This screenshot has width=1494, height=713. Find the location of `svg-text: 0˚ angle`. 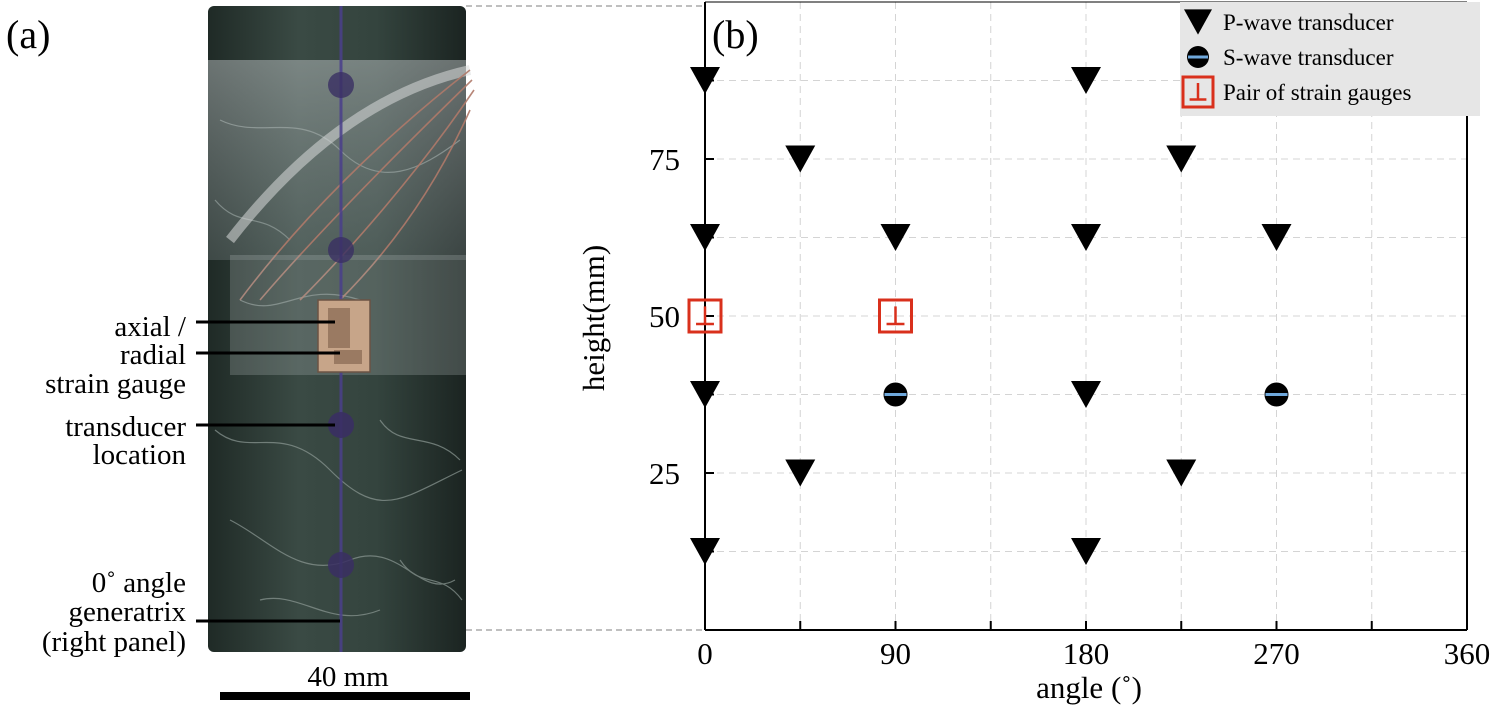

svg-text: 0˚ angle is located at coordinates (139, 583).